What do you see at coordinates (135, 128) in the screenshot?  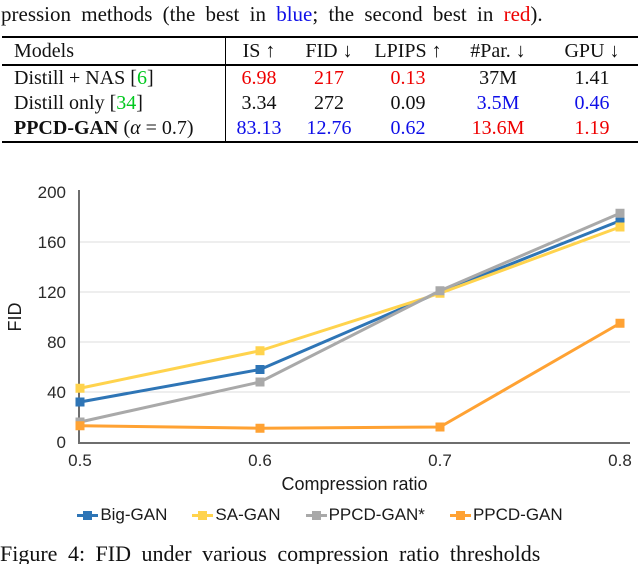 I see `table-text-segment: α` at bounding box center [135, 128].